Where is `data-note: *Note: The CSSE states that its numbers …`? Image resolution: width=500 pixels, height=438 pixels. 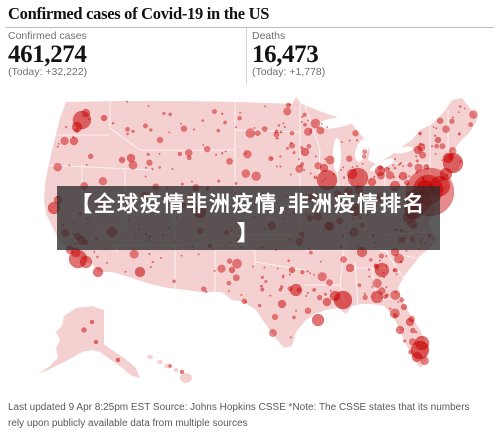 data-note: *Note: The CSSE states that its numbers … is located at coordinates (239, 415).